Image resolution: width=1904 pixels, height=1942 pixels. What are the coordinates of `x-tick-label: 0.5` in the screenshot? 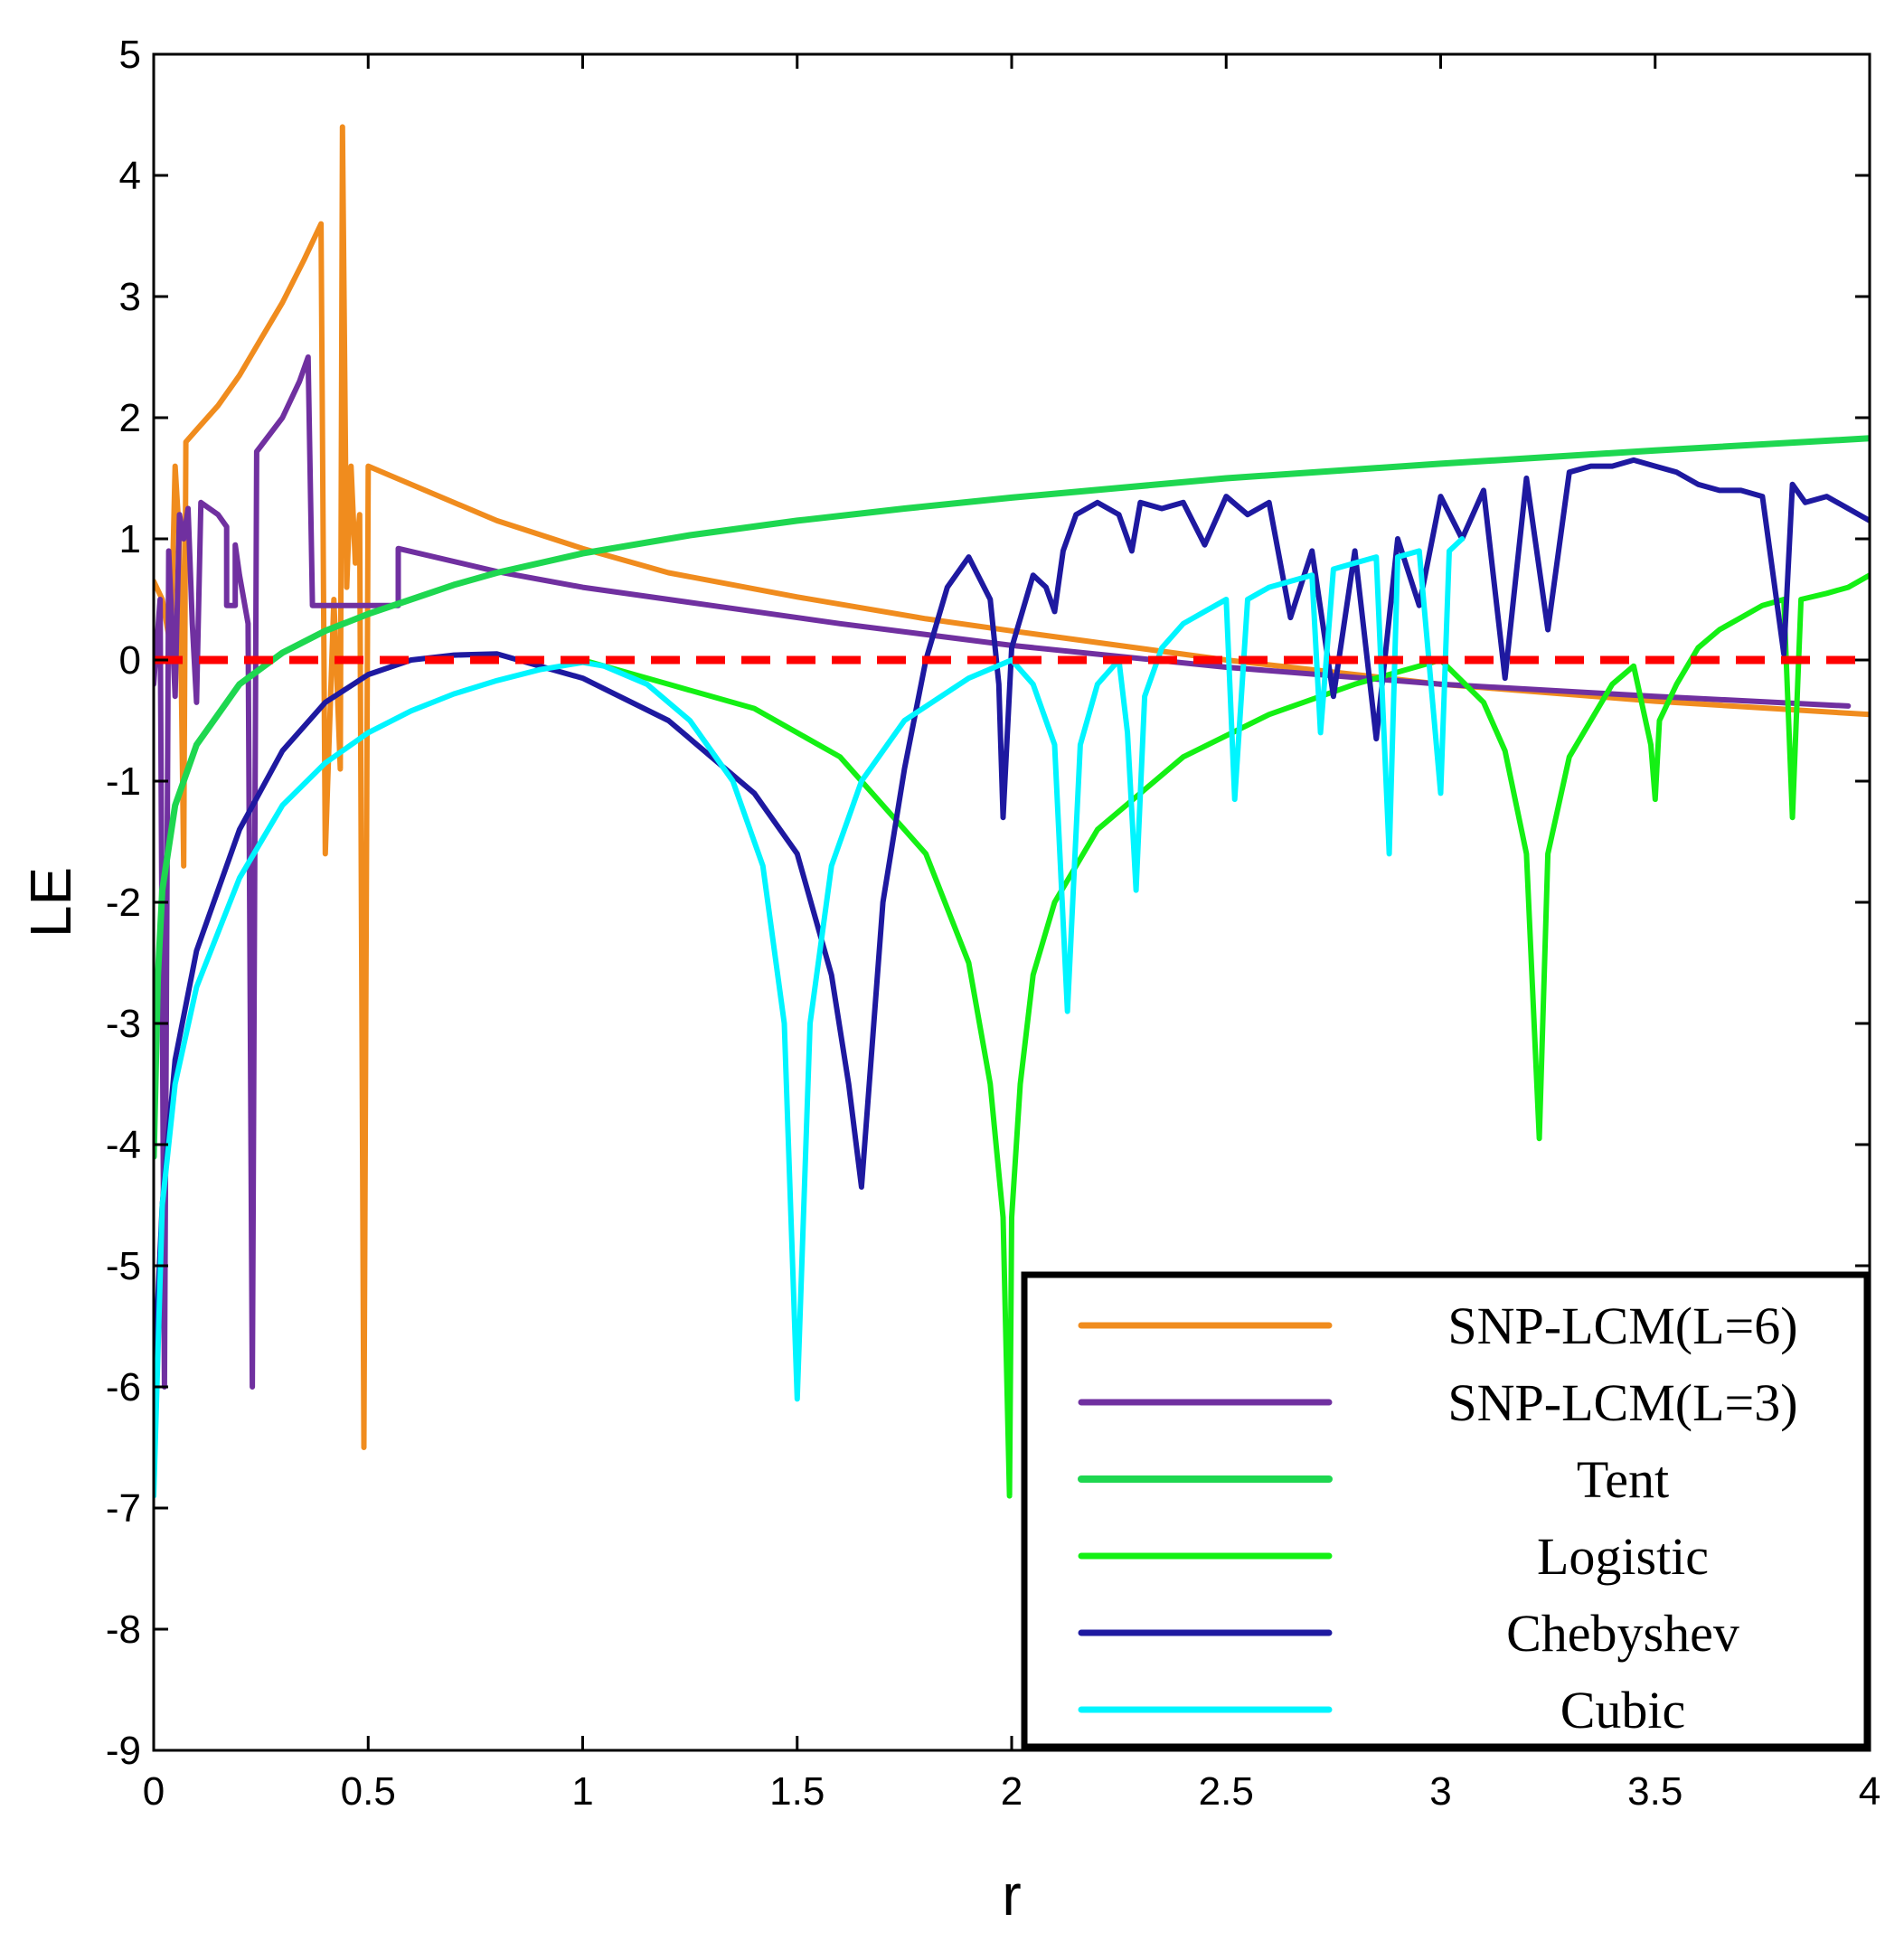 It's located at (368, 1791).